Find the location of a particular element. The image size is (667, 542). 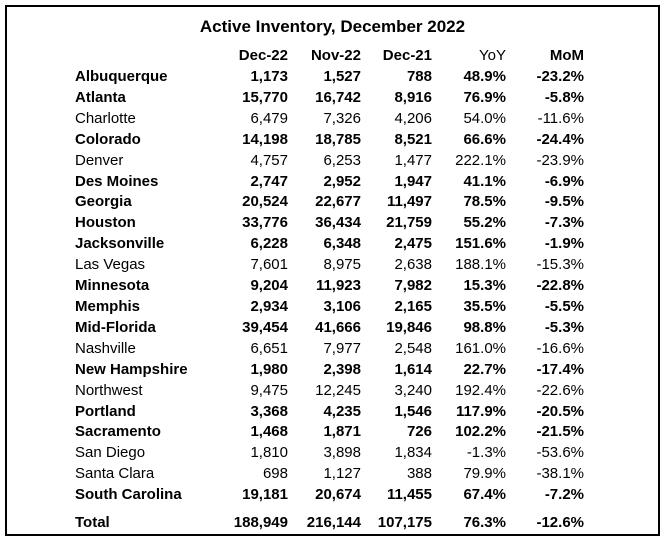

cell-yoy: 102.2% is located at coordinates (480, 432).